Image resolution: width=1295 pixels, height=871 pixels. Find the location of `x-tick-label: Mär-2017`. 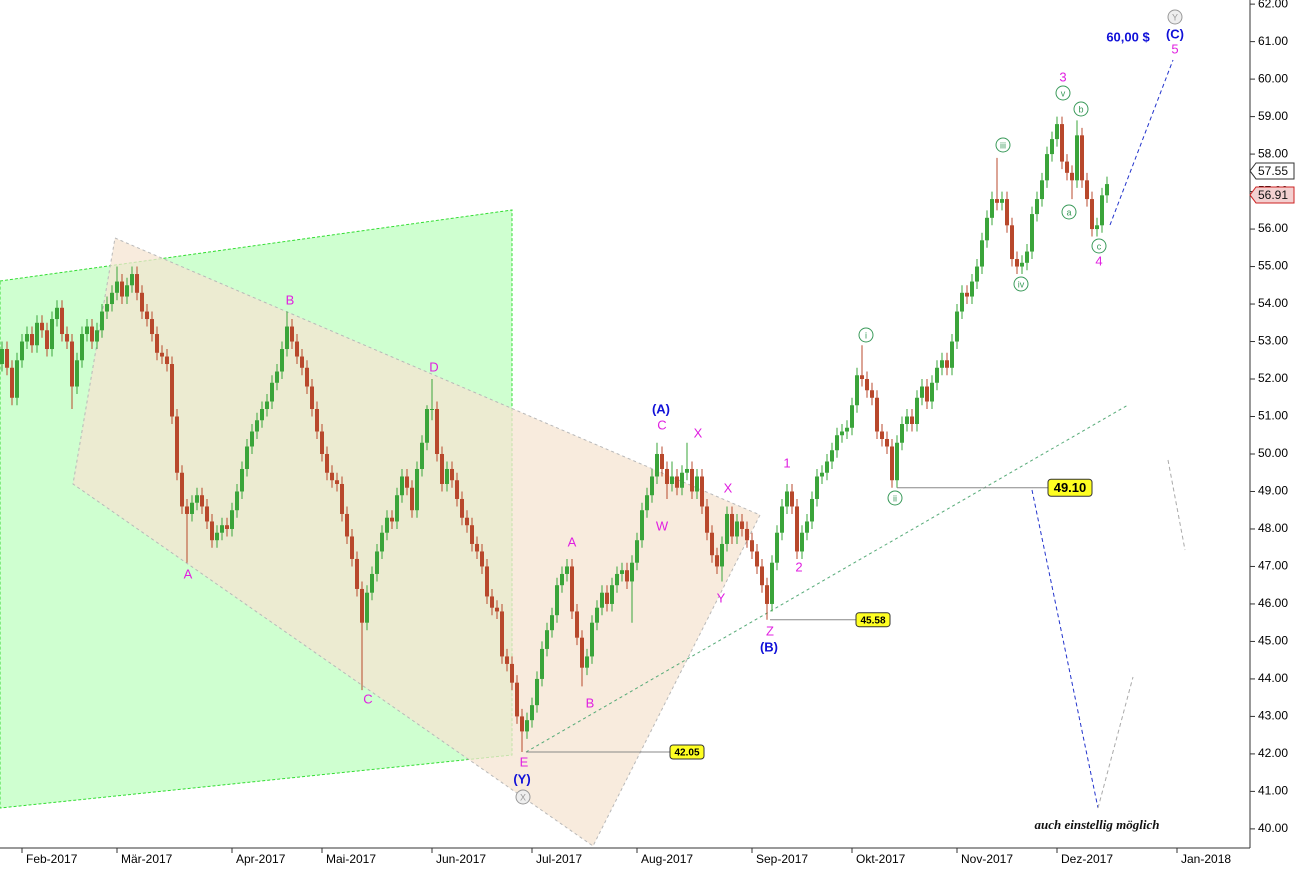

x-tick-label: Mär-2017 is located at coordinates (147, 859).